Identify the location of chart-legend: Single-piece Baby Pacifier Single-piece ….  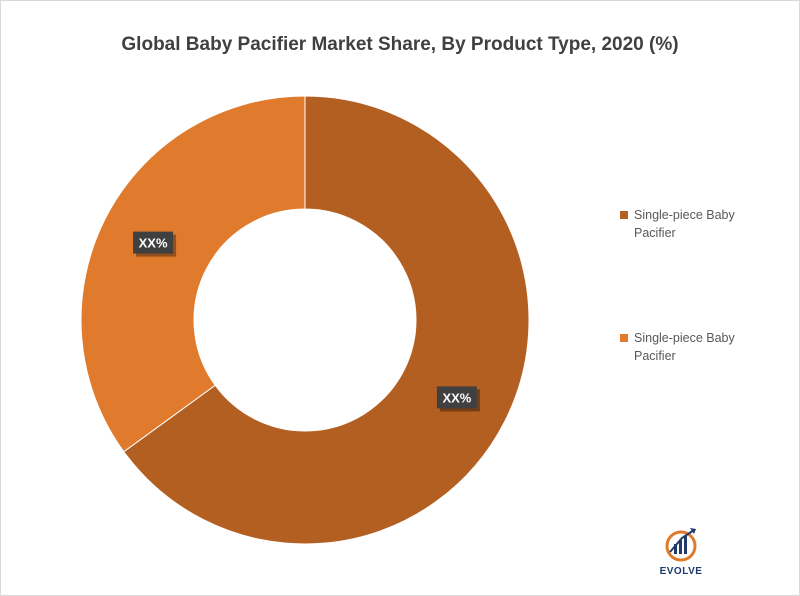
(695, 285).